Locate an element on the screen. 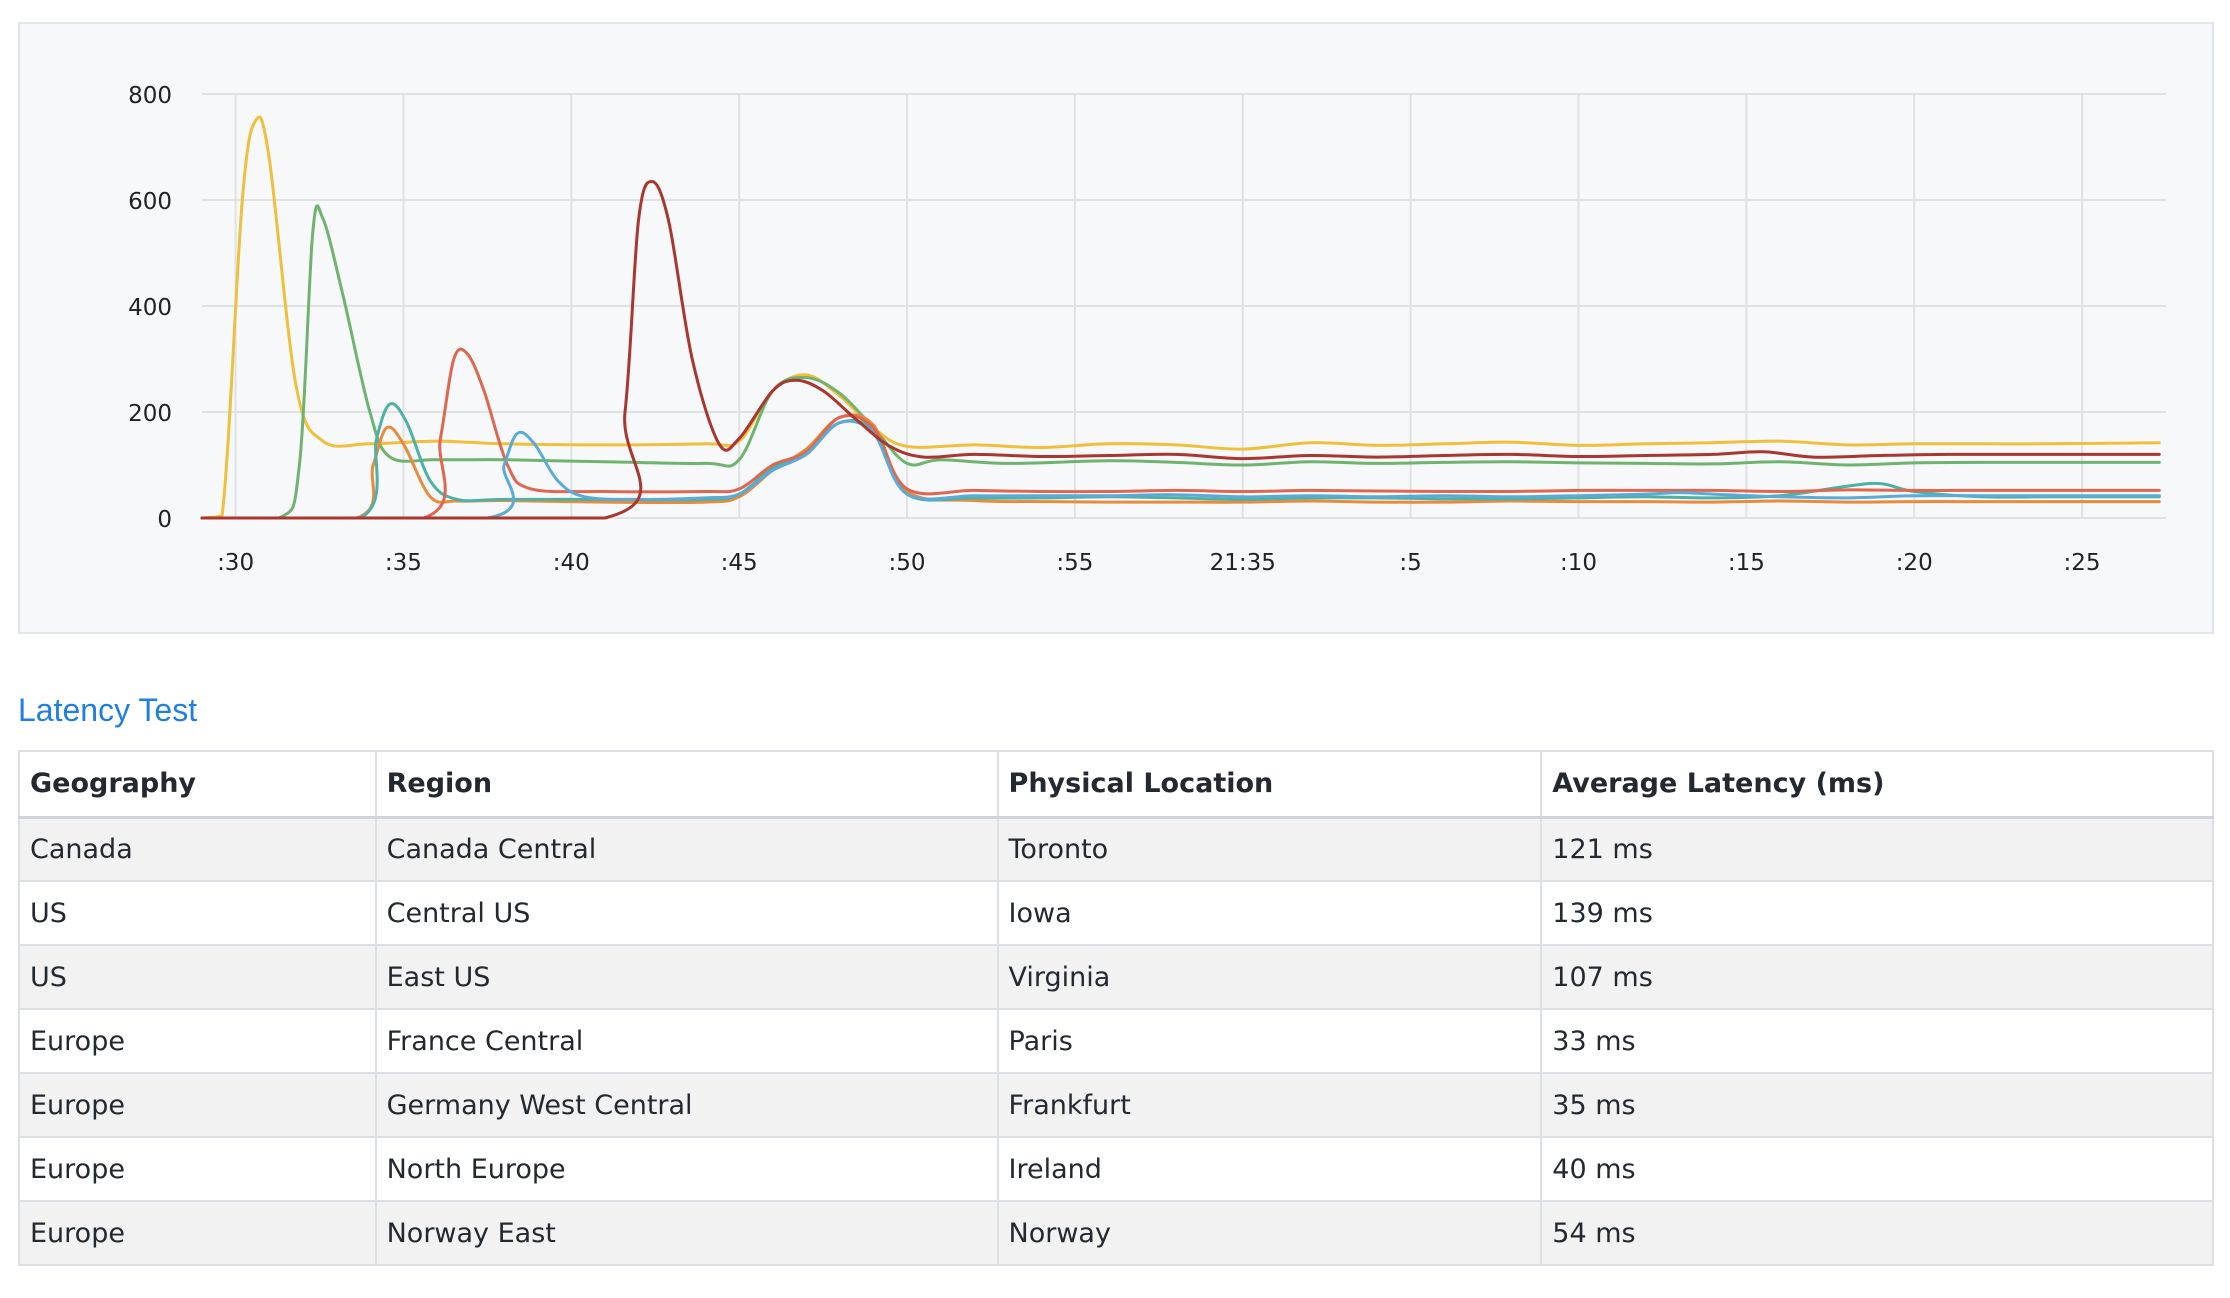 The image size is (2230, 1298). x-tick-label: 21:35 is located at coordinates (1243, 563).